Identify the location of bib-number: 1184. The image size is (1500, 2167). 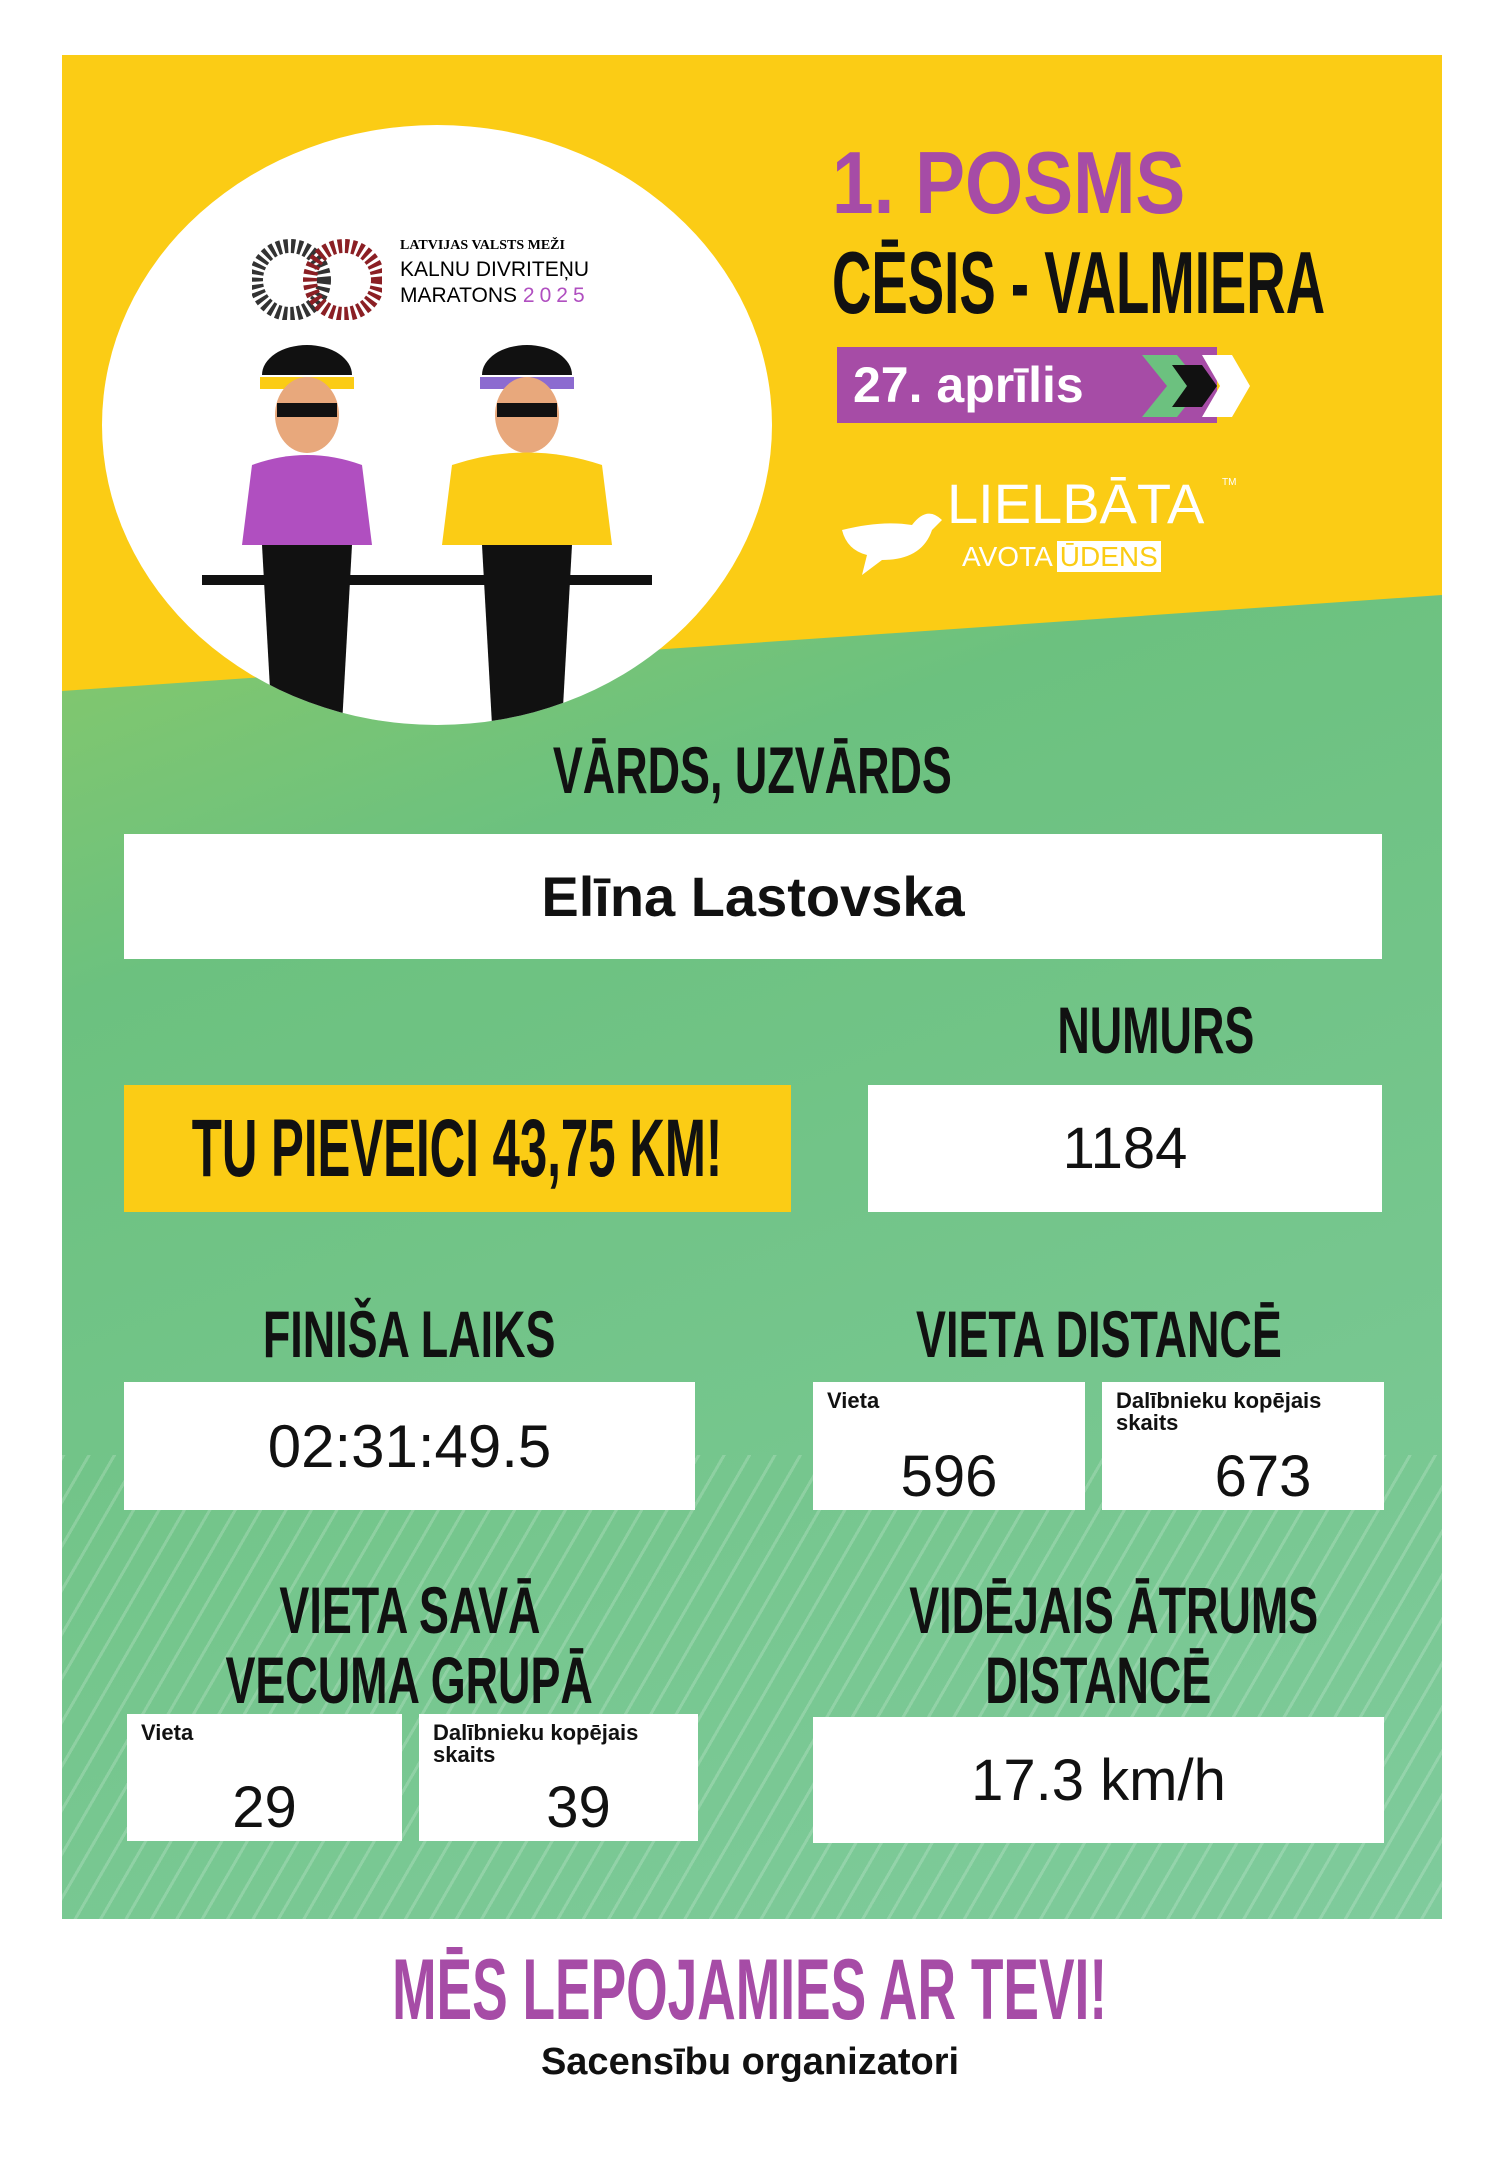
(1125, 1148).